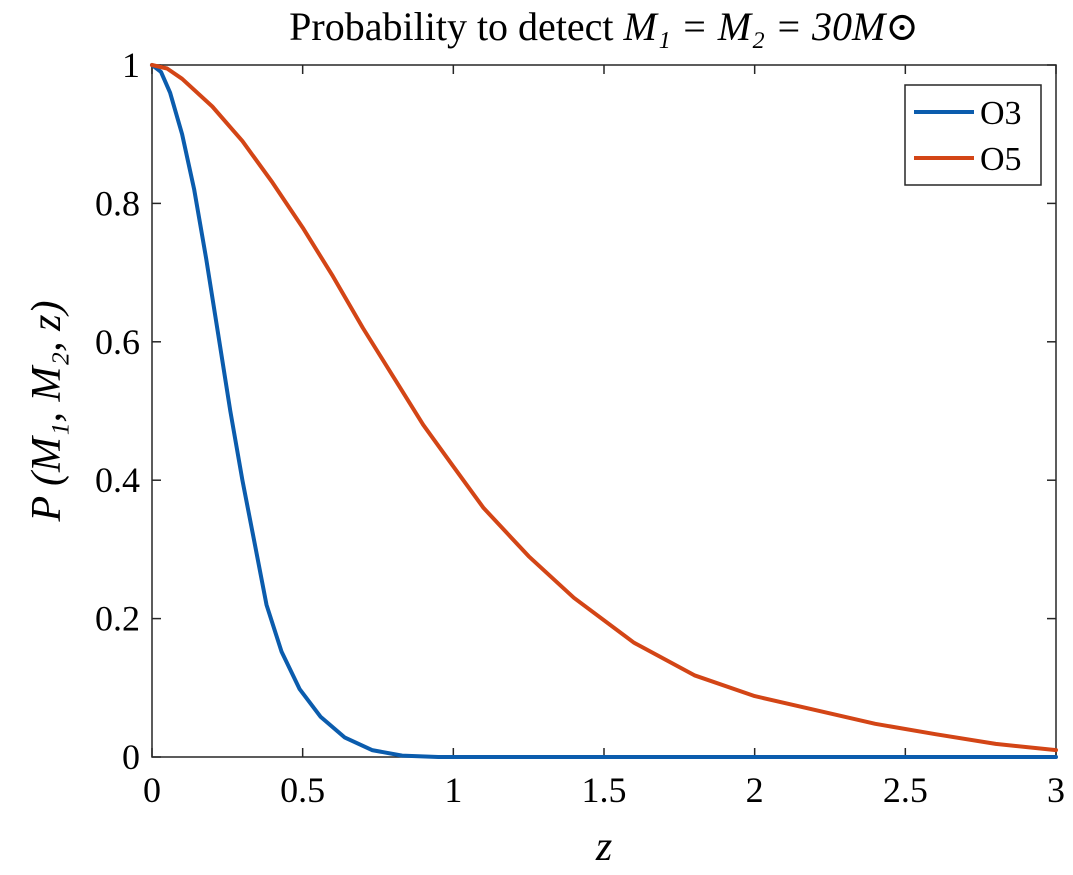 Image resolution: width=1073 pixels, height=875 pixels. I want to click on y-tick-label: 0.4, so click(117, 480).